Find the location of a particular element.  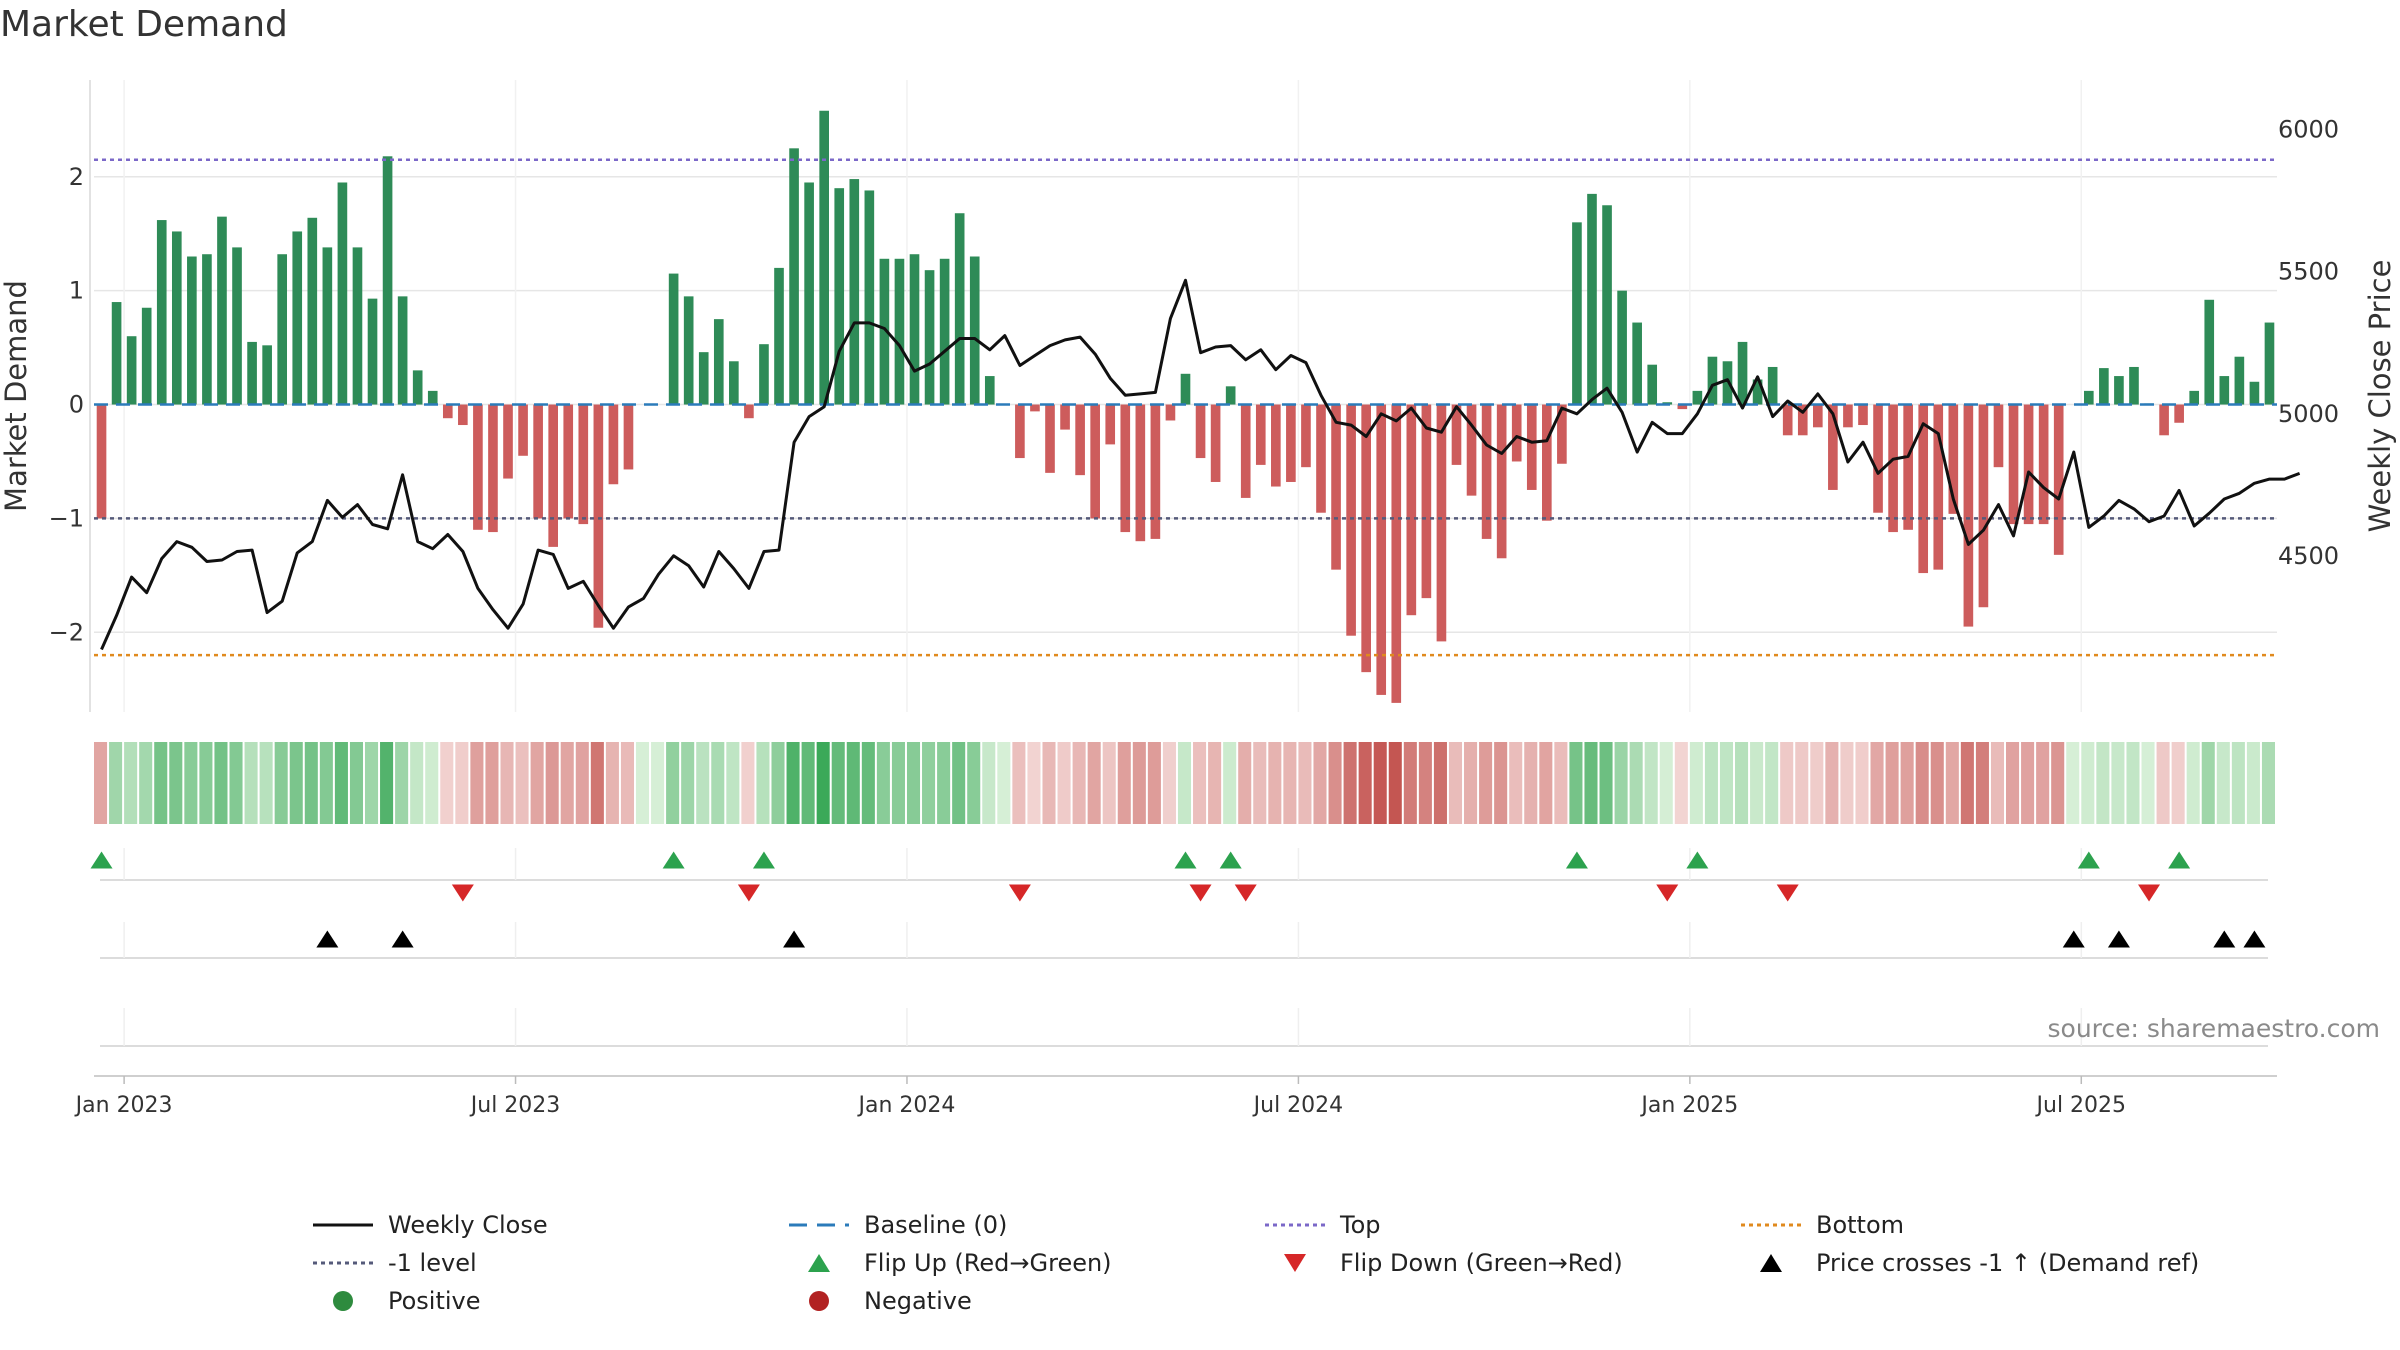

legend-item: Weekly Close is located at coordinates (429, 1225).